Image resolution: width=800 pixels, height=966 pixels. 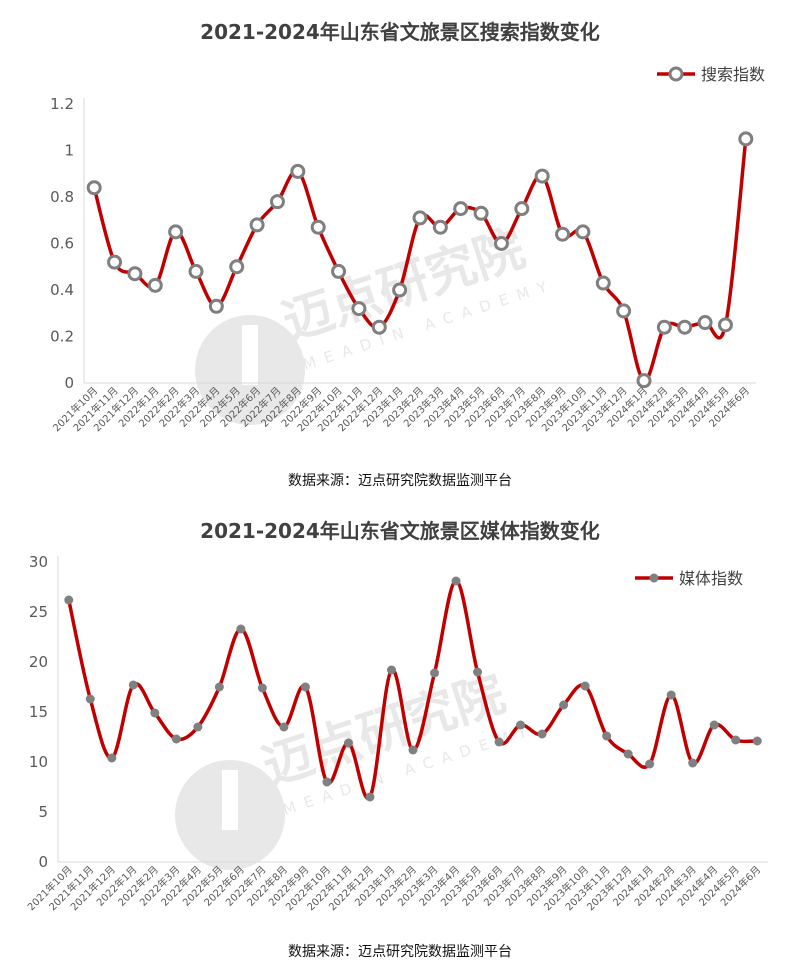 What do you see at coordinates (38, 662) in the screenshot?
I see `y-tick-label: 20` at bounding box center [38, 662].